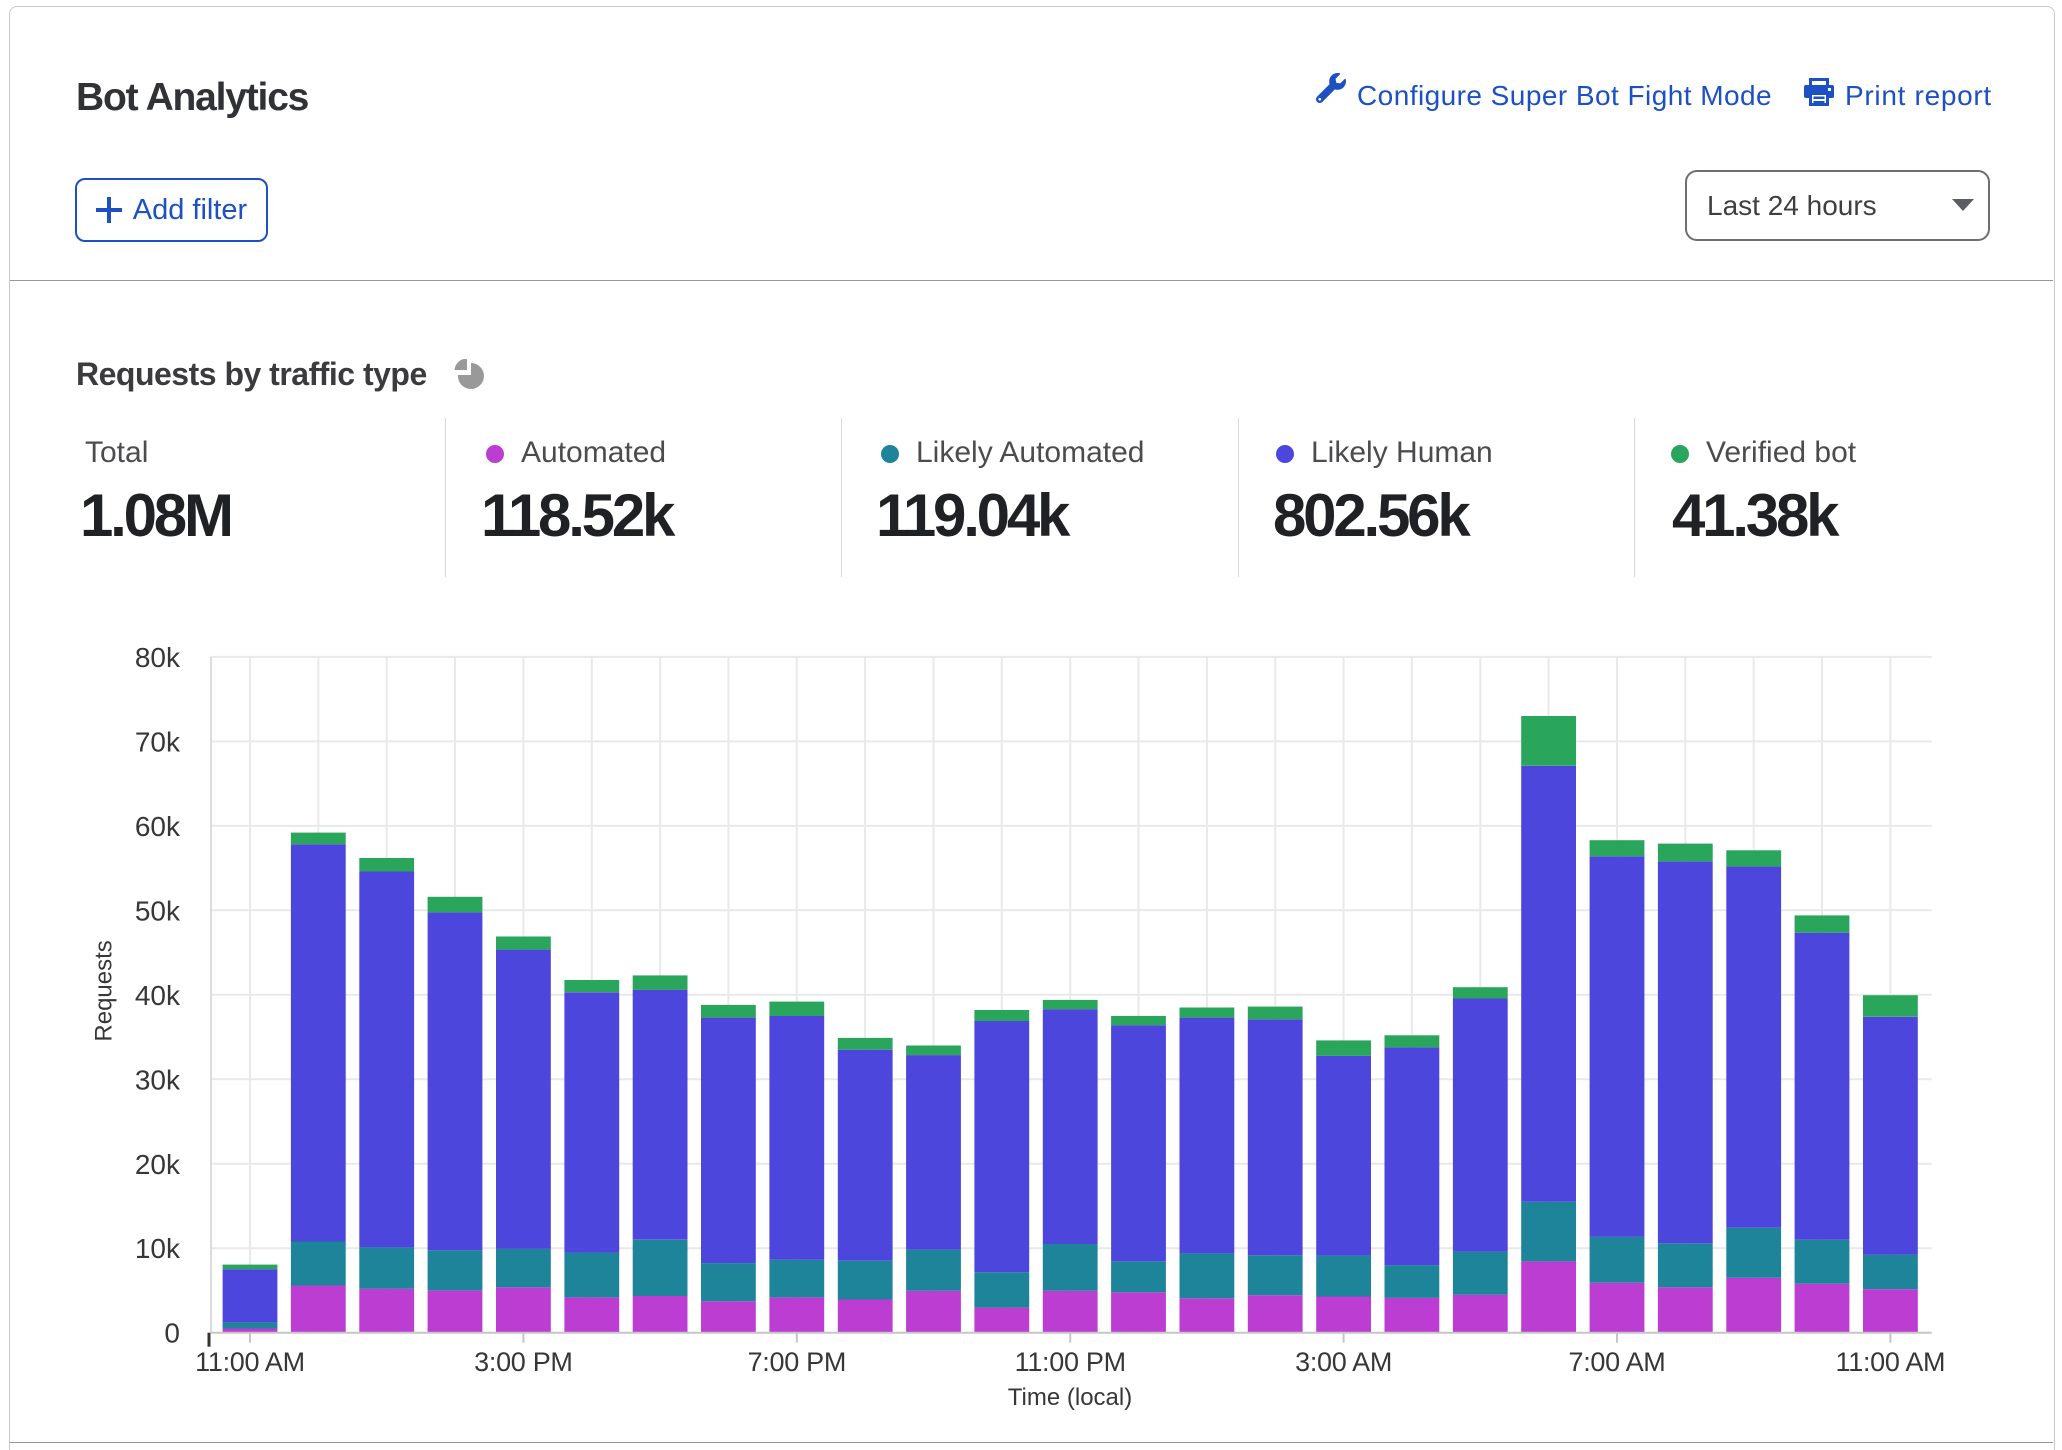 The image size is (2062, 1450). Describe the element at coordinates (104, 990) in the screenshot. I see `svg-text: Requests` at that location.